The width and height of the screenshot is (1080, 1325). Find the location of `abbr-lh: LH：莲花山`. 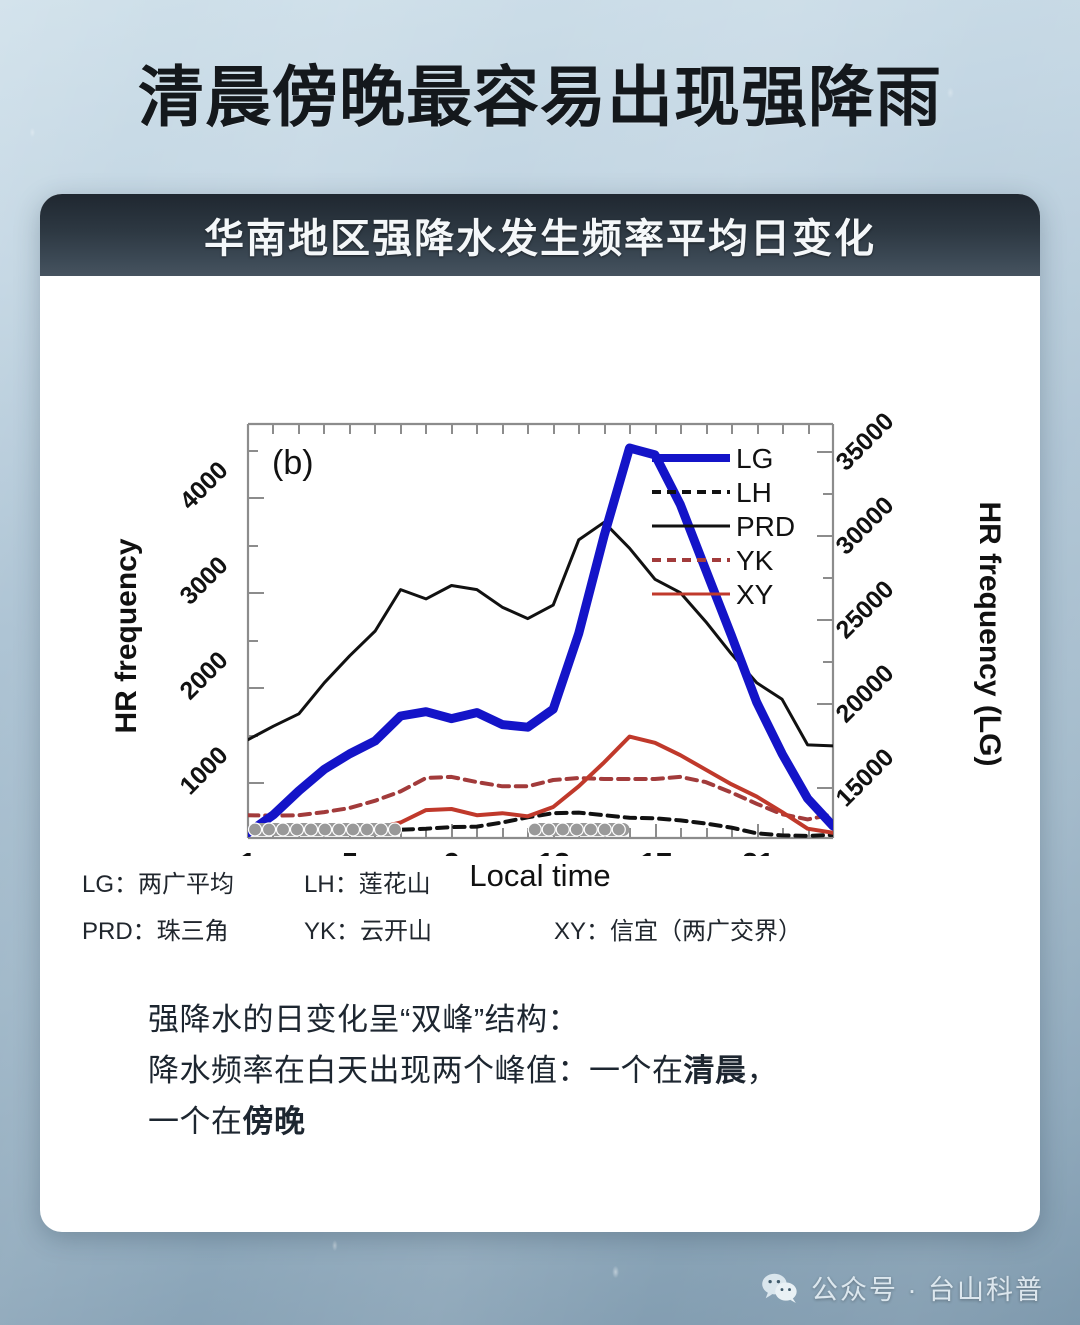

abbr-lh: LH：莲花山 is located at coordinates (429, 885).